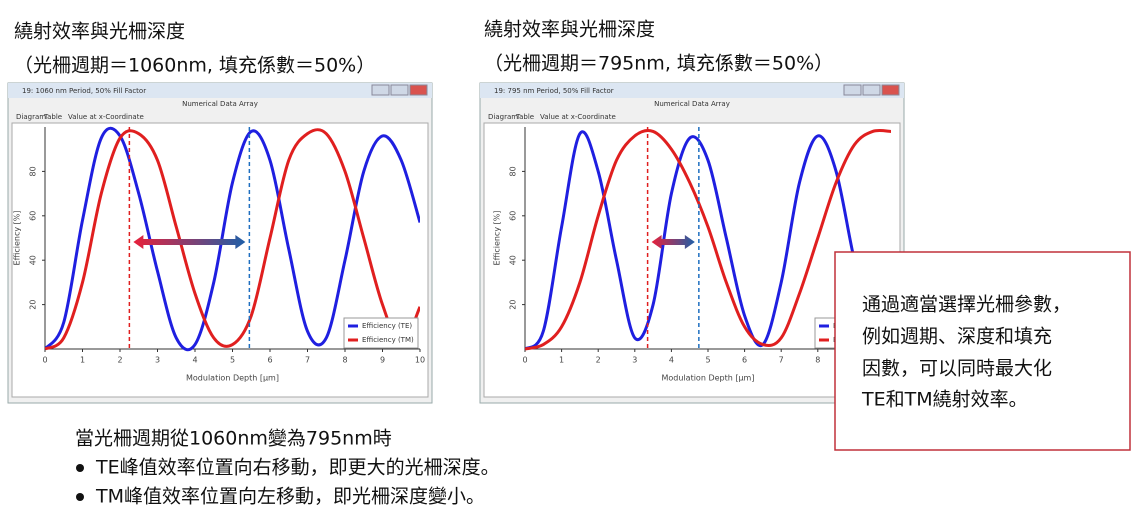 This screenshot has height=524, width=1136. What do you see at coordinates (388, 340) in the screenshot?
I see `legend-label: Efficiency (TM)` at bounding box center [388, 340].